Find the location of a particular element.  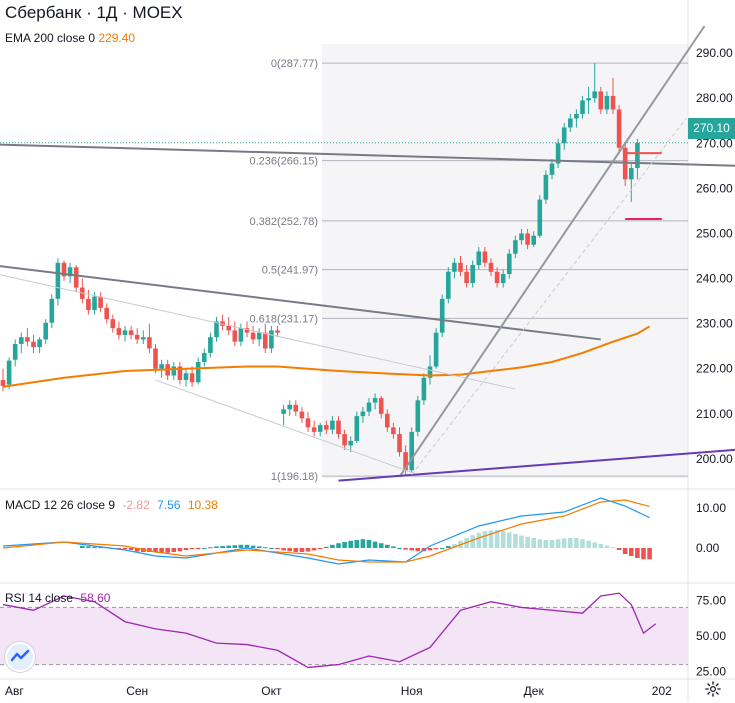

price-tick-label: 210.00 is located at coordinates (714, 414).